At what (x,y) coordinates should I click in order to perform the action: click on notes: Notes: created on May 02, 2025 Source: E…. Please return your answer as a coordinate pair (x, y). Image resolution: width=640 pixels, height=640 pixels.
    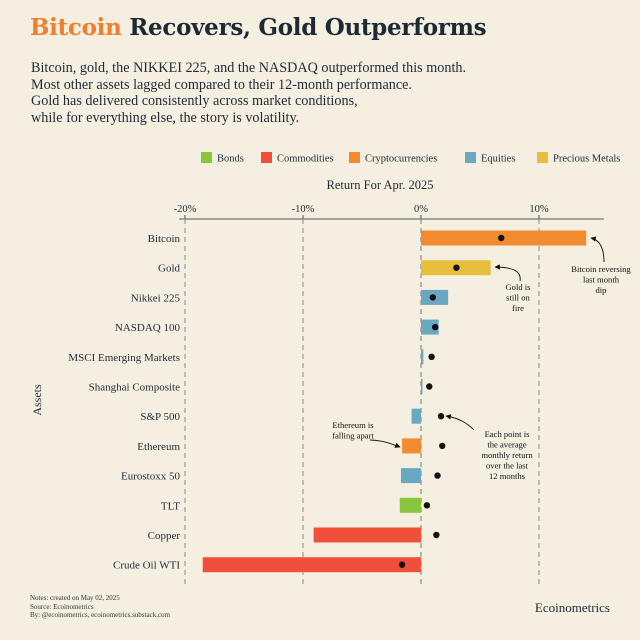
    Looking at the image, I should click on (100, 607).